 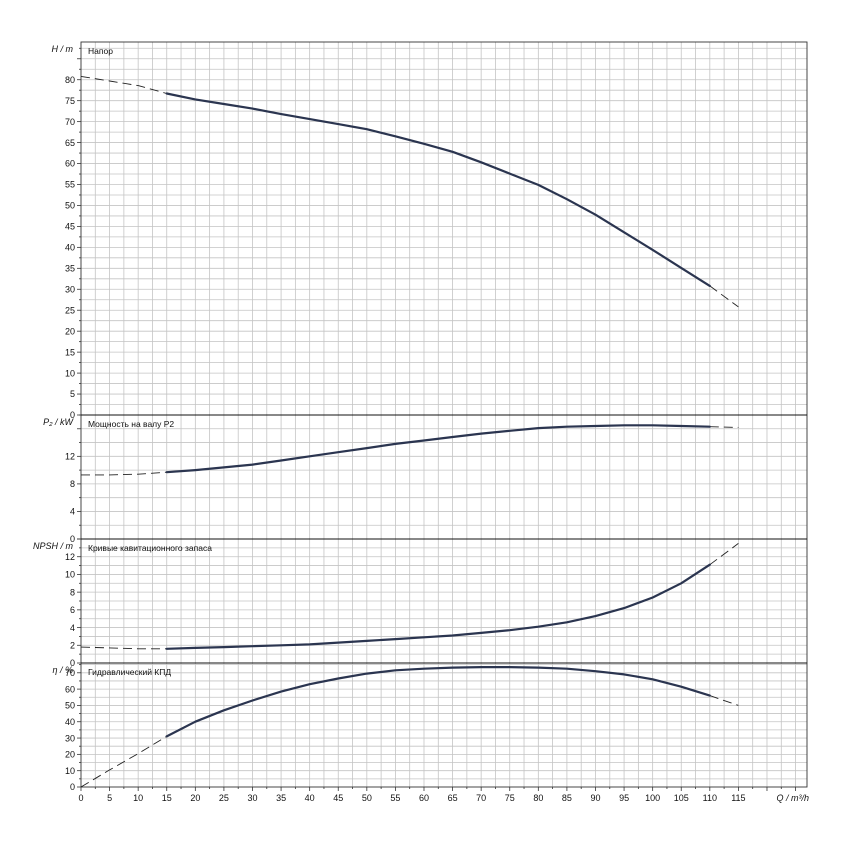 I want to click on x-tick-label: 60, so click(x=424, y=798).